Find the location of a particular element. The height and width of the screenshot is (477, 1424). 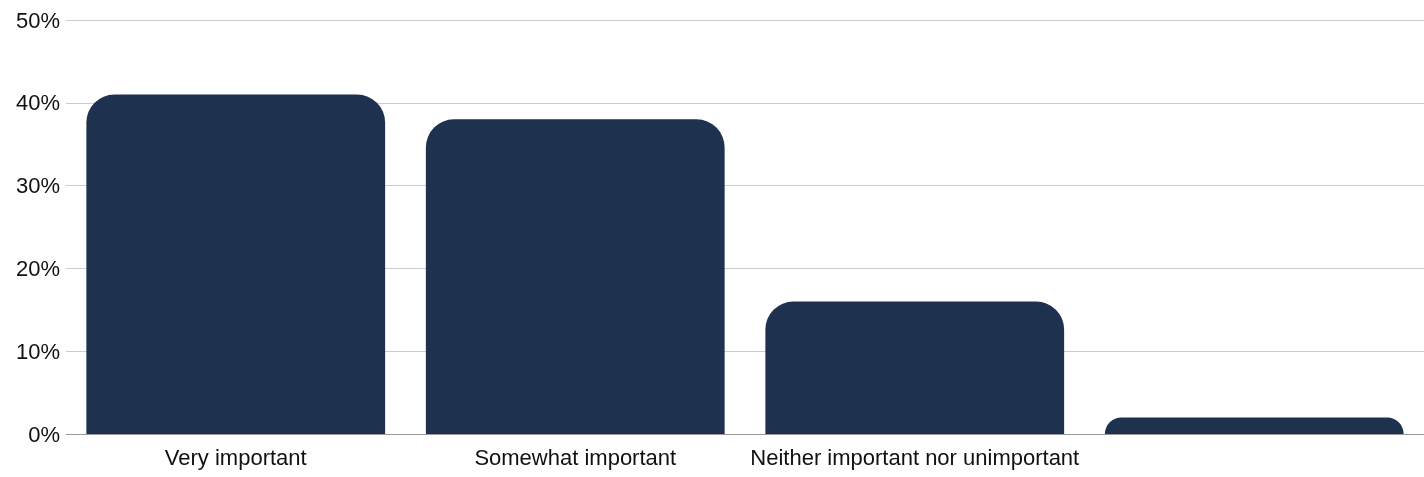

x-tick-label: Neither important nor unimportant is located at coordinates (915, 457).